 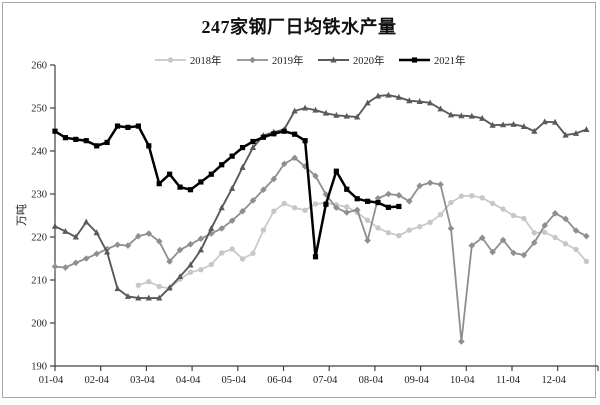 What do you see at coordinates (414, 60) in the screenshot?
I see `legend-marker-2021年` at bounding box center [414, 60].